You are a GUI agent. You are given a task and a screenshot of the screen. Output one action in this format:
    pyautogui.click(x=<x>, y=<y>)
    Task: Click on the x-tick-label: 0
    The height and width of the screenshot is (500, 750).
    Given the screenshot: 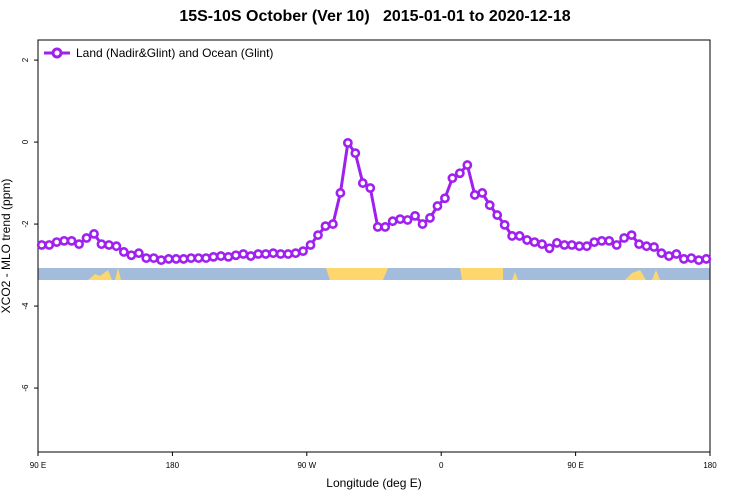 What is the action you would take?
    pyautogui.click(x=441, y=465)
    